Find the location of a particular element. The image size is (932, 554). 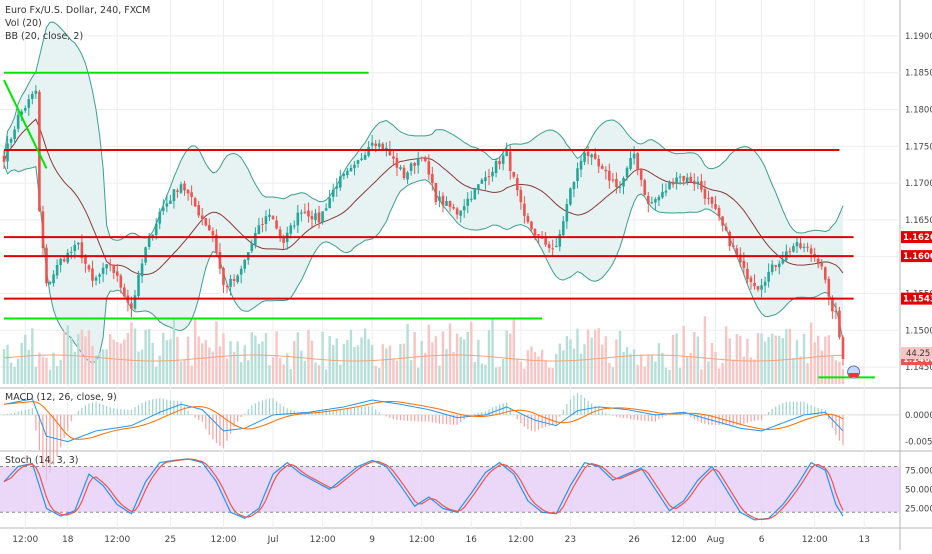

stoch-tick-label: 50.0000 is located at coordinates (918, 490).